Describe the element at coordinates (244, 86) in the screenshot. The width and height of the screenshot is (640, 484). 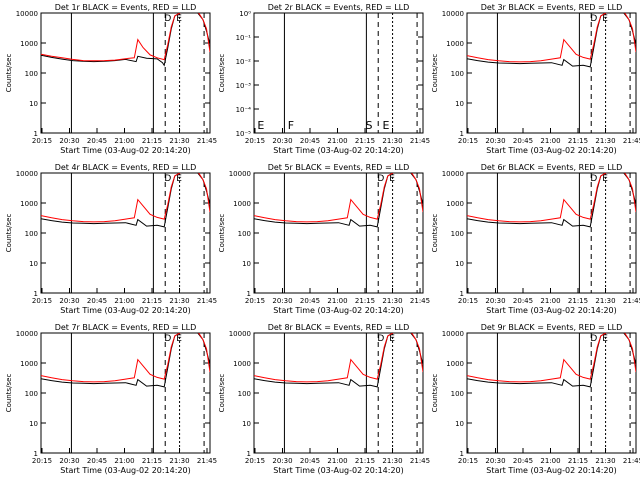
I see `y-tick-label: 10⁻³` at that location.